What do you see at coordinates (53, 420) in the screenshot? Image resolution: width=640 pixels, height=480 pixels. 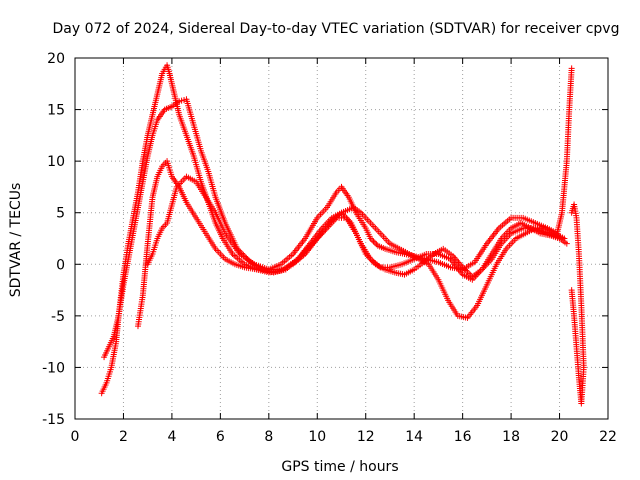 I see `y-tick-label: -15` at bounding box center [53, 420].